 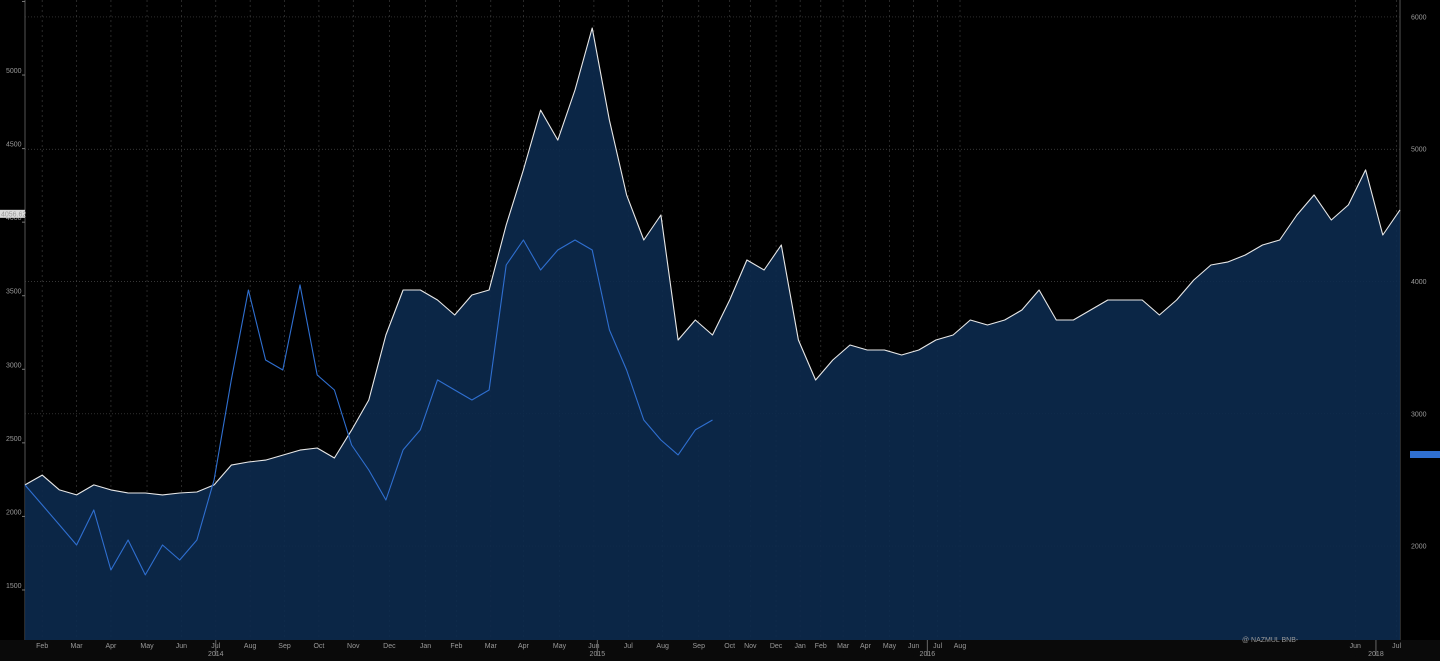 What do you see at coordinates (14, 145) in the screenshot?
I see `y-tick-label: 4500` at bounding box center [14, 145].